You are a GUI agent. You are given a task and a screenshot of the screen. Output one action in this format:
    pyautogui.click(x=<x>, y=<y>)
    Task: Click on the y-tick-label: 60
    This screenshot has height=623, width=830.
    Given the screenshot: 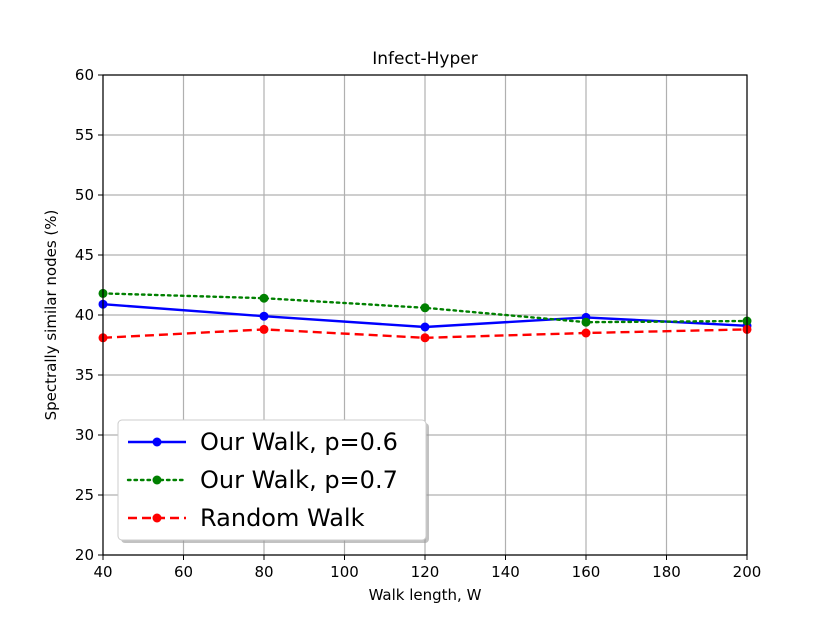 What is the action you would take?
    pyautogui.click(x=84, y=75)
    